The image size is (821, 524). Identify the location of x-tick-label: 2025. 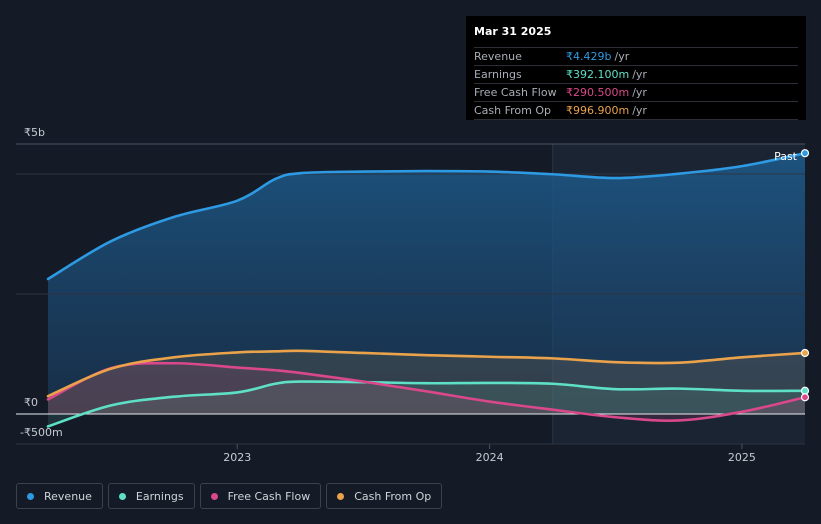
(742, 457).